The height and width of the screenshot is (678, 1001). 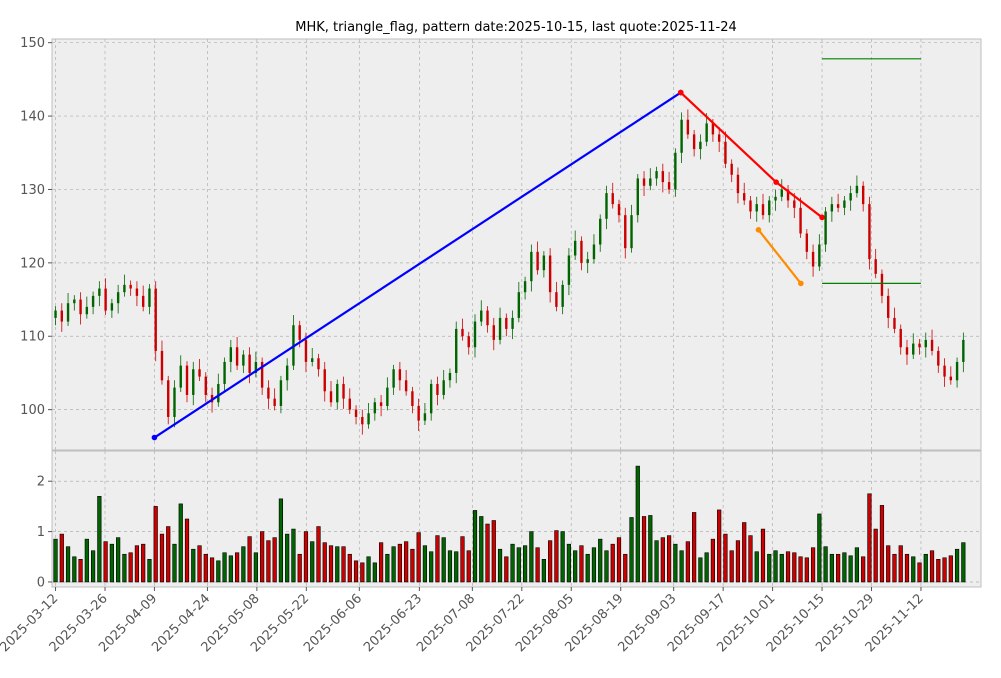 I want to click on orange-trend-line, so click(x=779, y=257).